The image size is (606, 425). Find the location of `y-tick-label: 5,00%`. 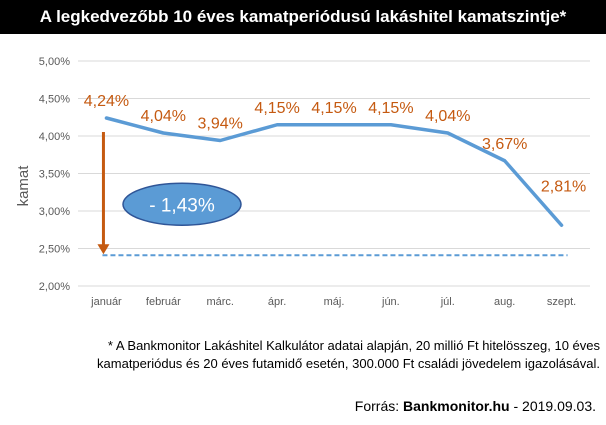

y-tick-label: 5,00% is located at coordinates (54, 62).